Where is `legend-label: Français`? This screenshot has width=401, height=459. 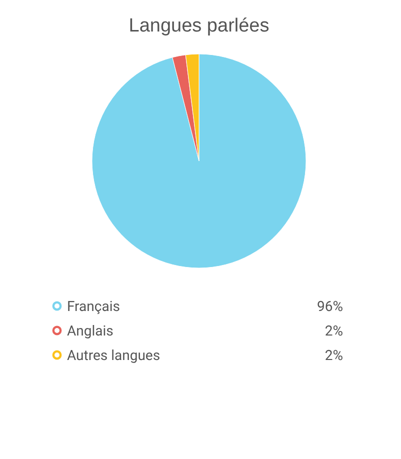
legend-label: Français is located at coordinates (93, 306).